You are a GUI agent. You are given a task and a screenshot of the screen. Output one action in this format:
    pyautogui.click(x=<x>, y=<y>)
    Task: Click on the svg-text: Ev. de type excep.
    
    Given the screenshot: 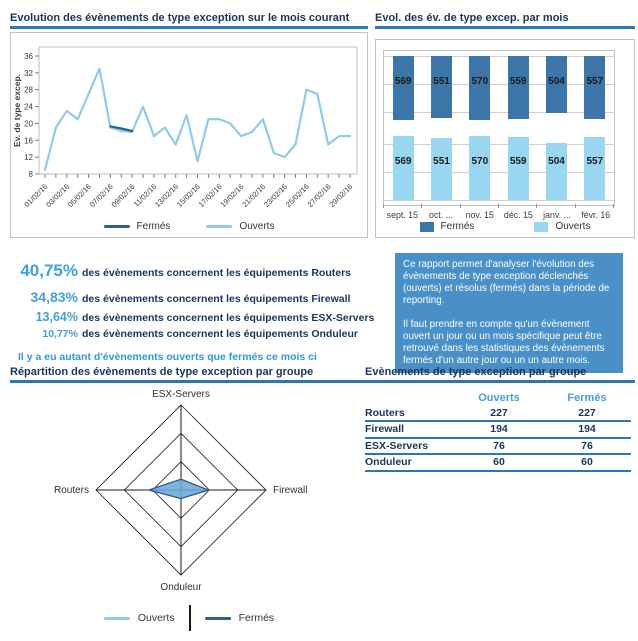 What is the action you would take?
    pyautogui.click(x=17, y=110)
    